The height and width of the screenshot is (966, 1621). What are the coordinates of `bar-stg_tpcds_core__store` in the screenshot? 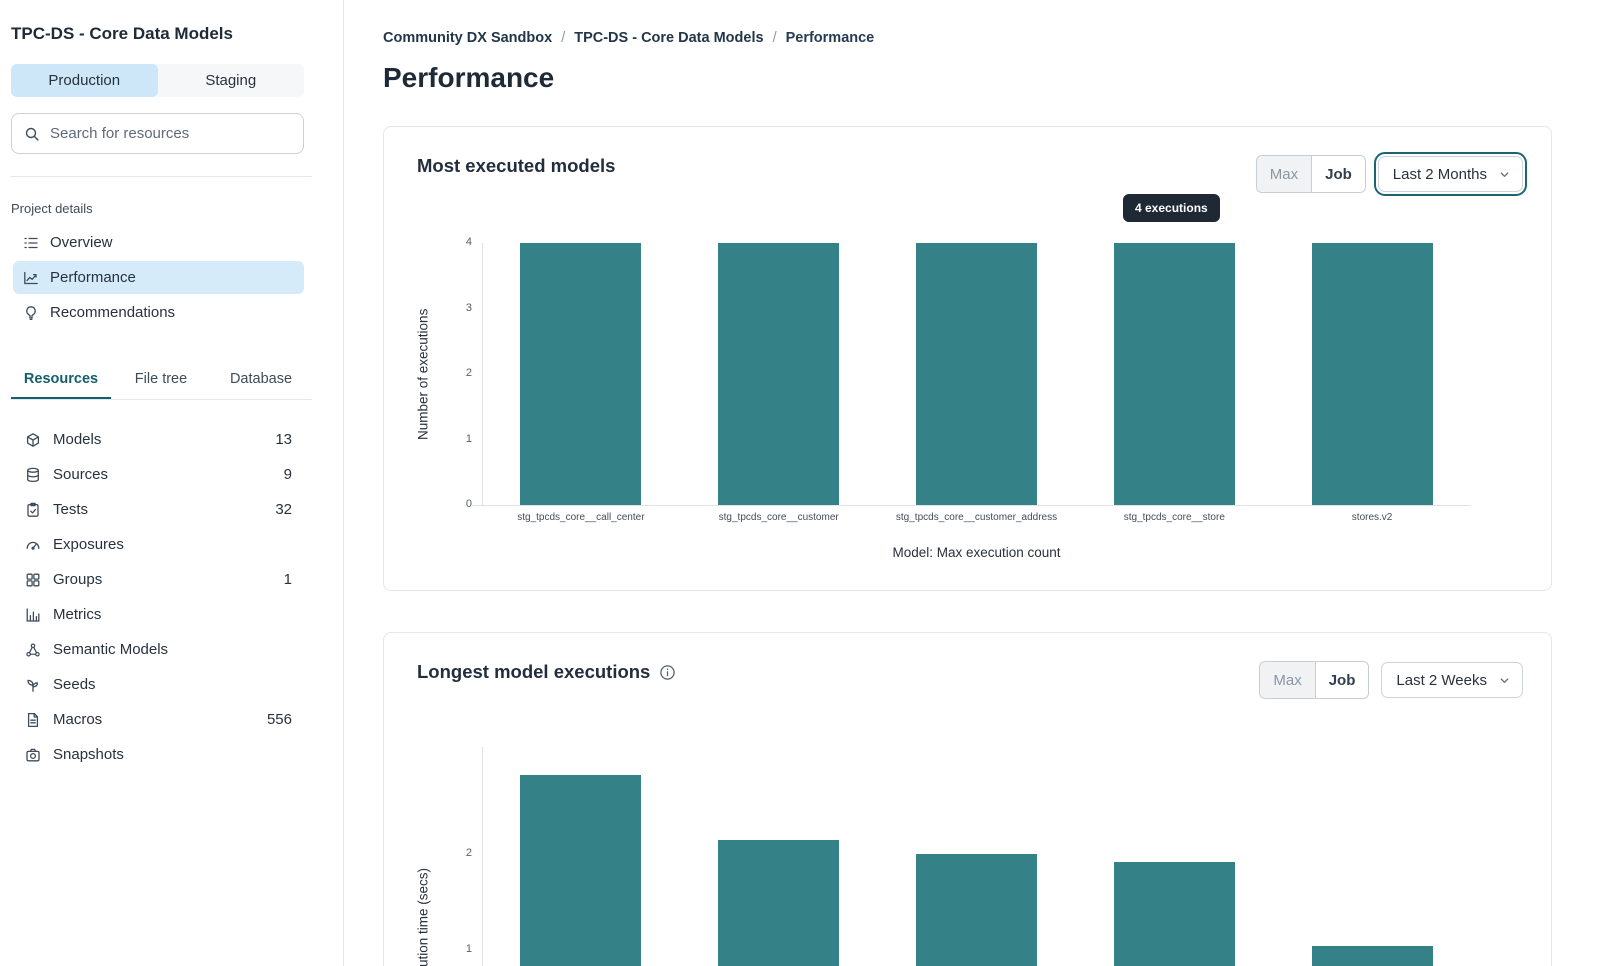 It's located at (1174, 374).